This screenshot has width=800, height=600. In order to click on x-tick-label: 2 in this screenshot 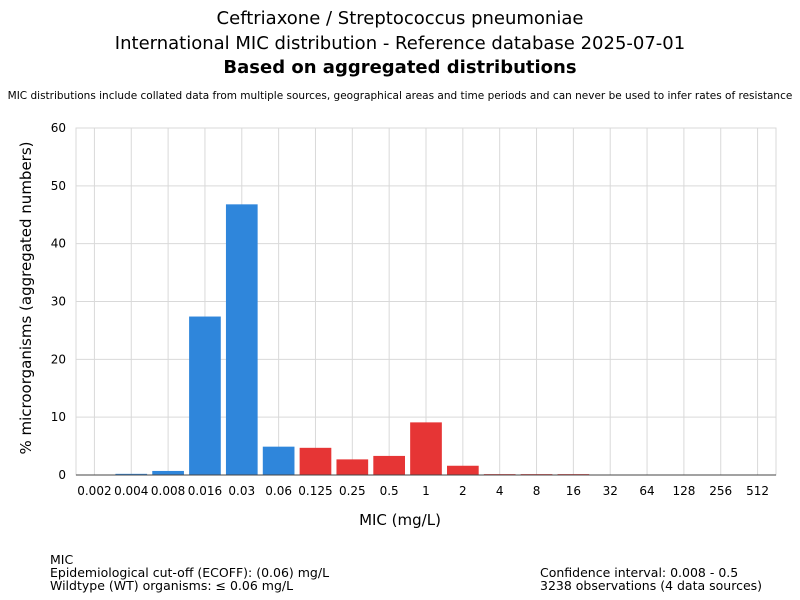, I will do `click(463, 491)`.